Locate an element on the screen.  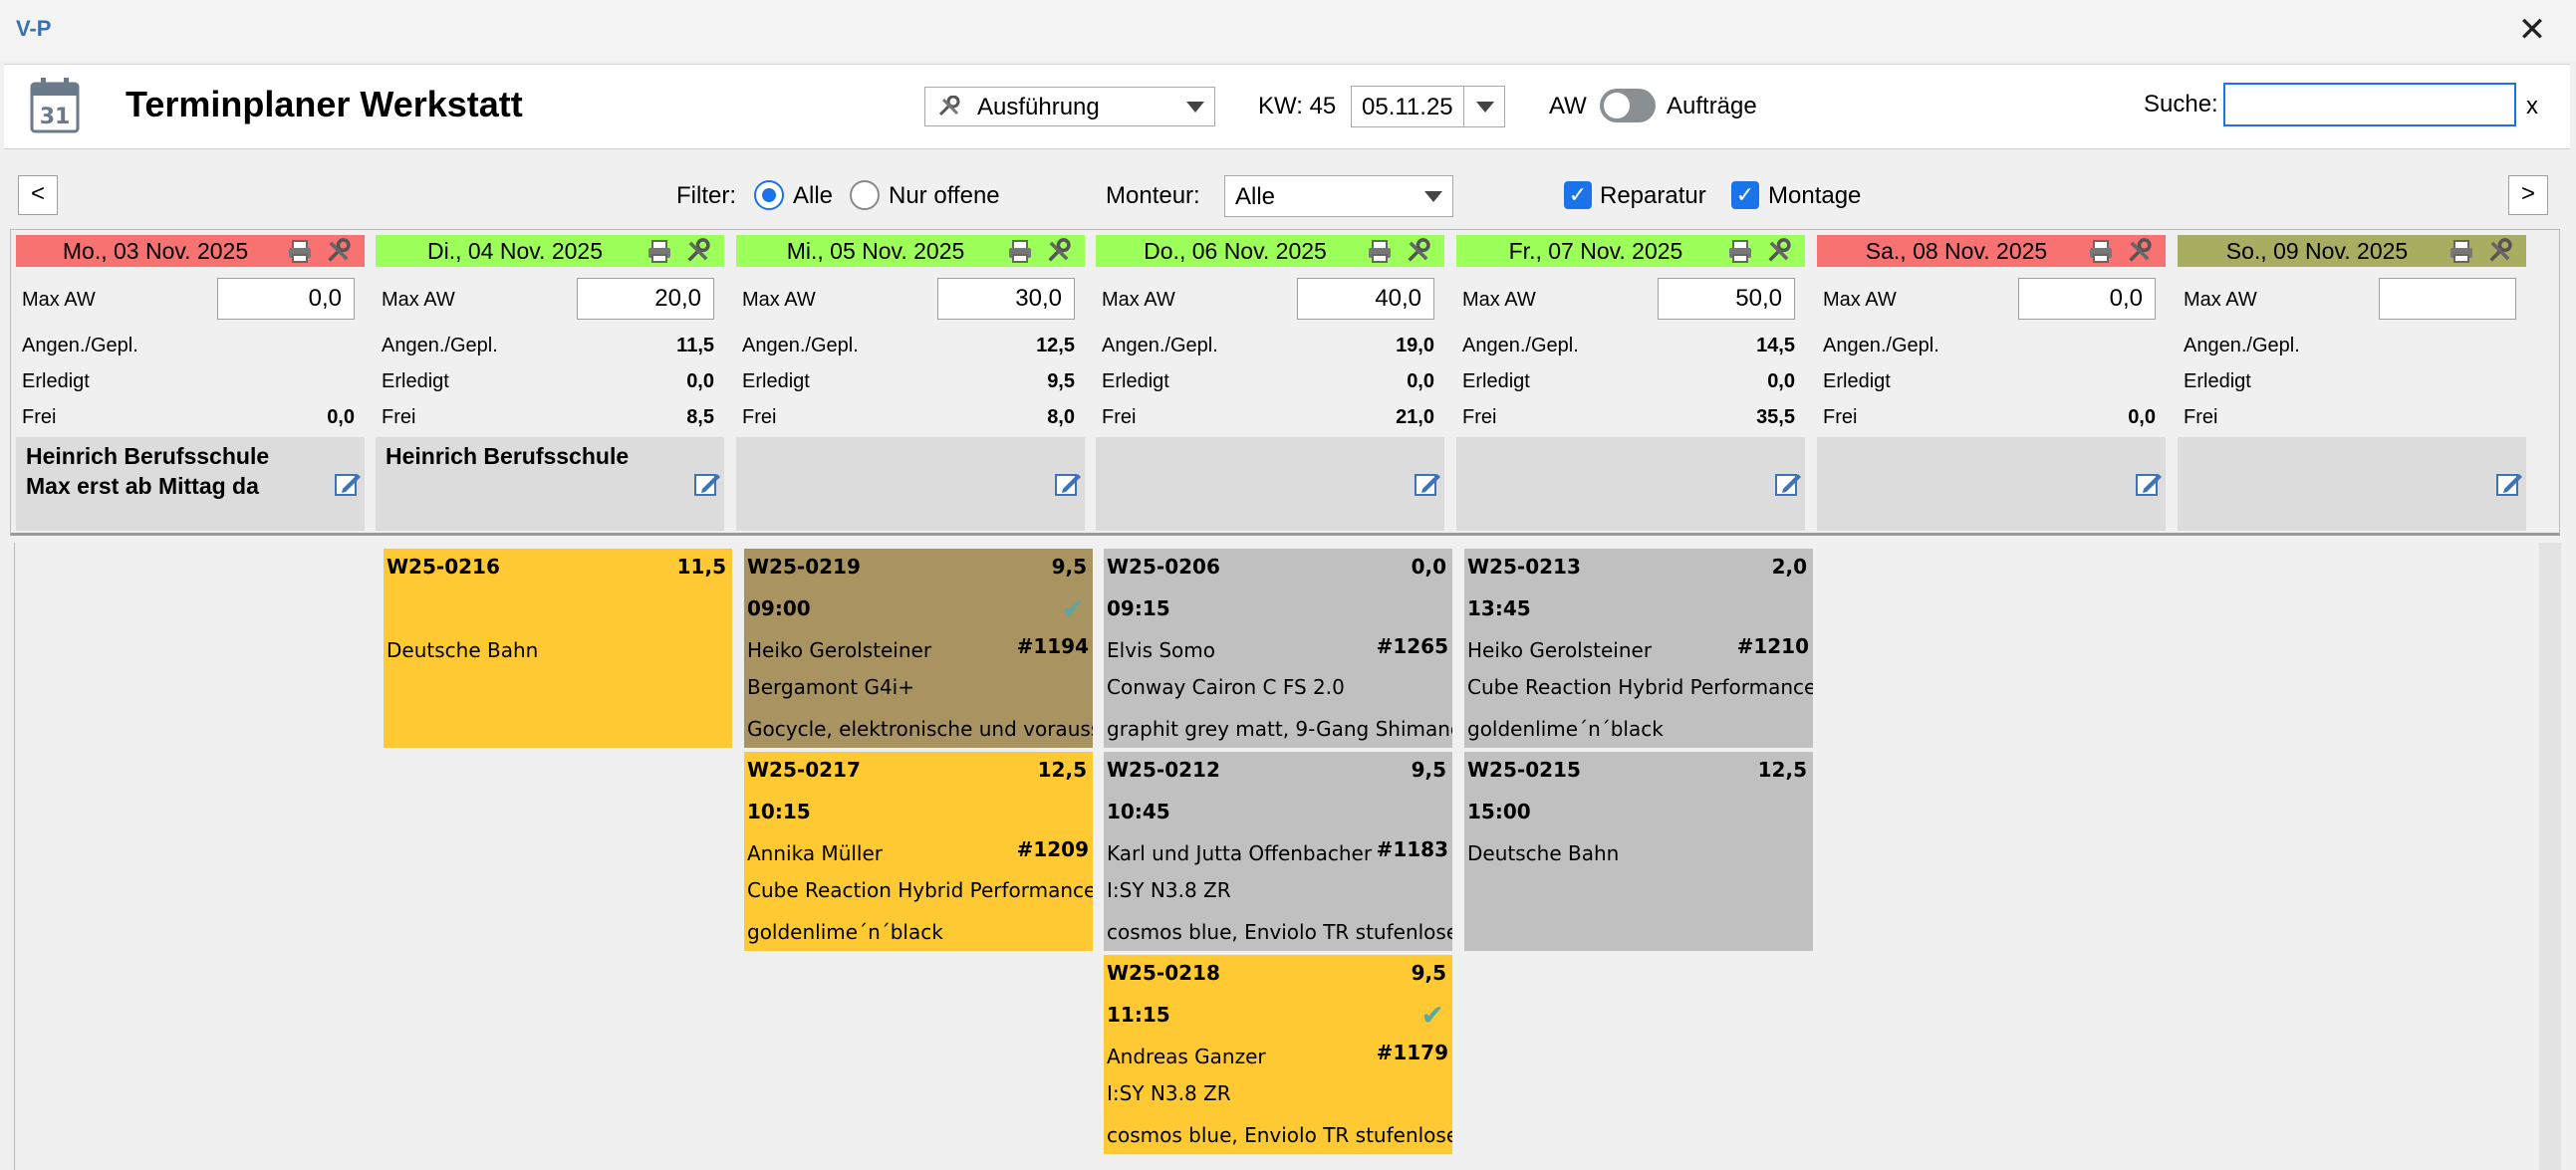
chevron-down-icon is located at coordinates (1433, 196).